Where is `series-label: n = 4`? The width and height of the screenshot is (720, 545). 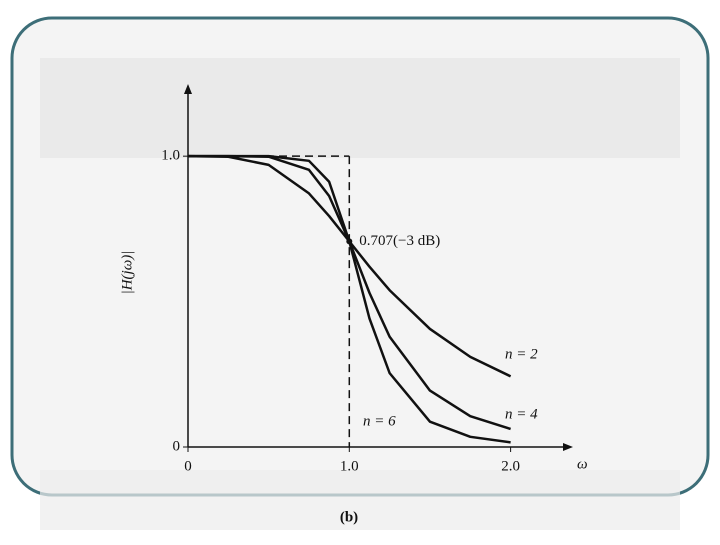 series-label: n = 4 is located at coordinates (521, 414).